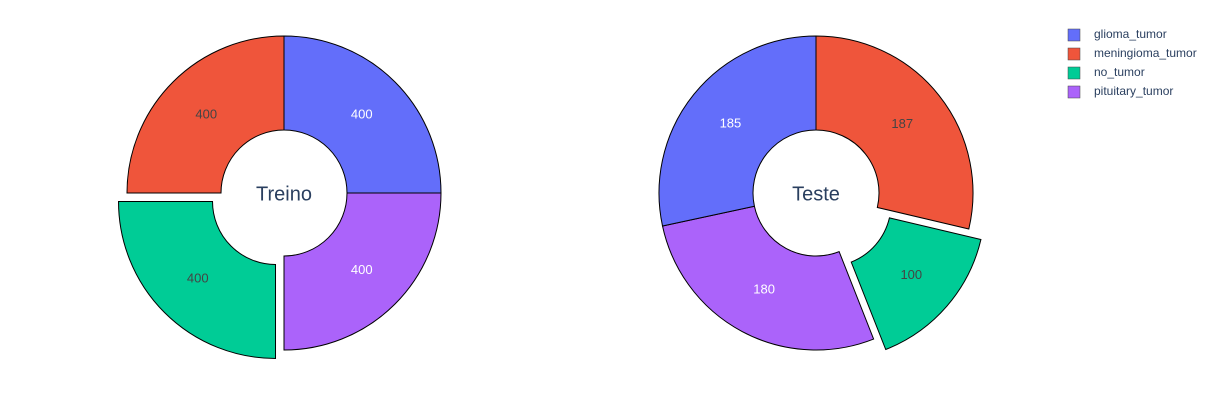  I want to click on slice-value-label-no-tumor: 400, so click(198, 278).